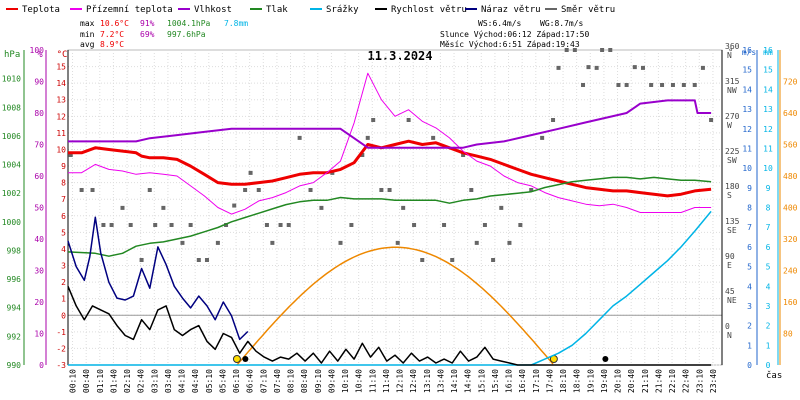  Describe the element at coordinates (500, 23) in the screenshot. I see `stats-wind-speed: WS:6.4m/s` at that location.